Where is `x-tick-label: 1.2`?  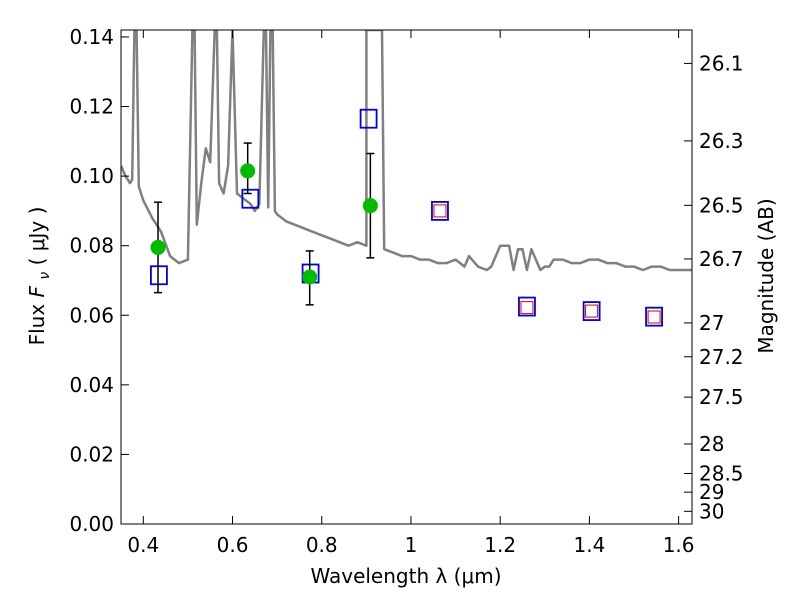 x-tick-label: 1.2 is located at coordinates (500, 545).